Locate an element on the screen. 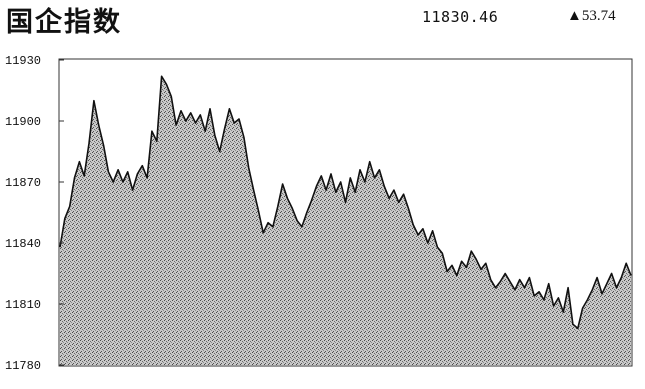  y-tick-label: 11900 is located at coordinates (23, 122).